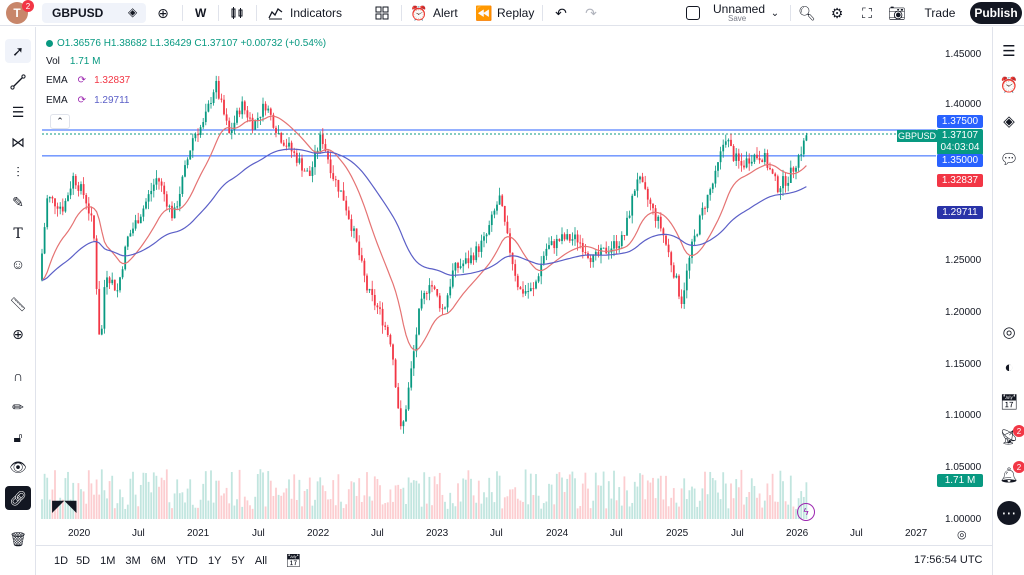 This screenshot has height=575, width=1024. What do you see at coordinates (18, 111) in the screenshot?
I see `fib-icon: ☰` at bounding box center [18, 111].